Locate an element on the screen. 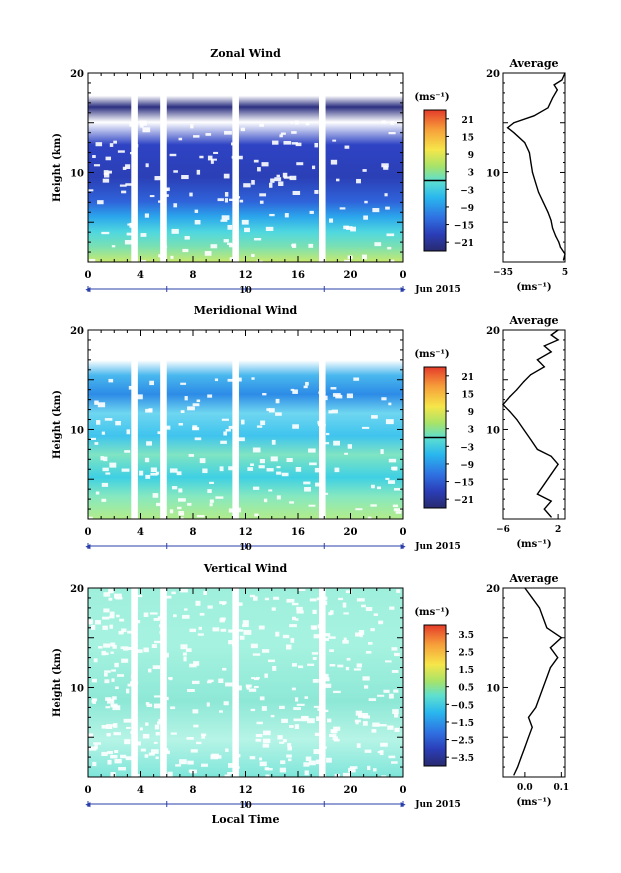  colorbar is located at coordinates (435, 695).